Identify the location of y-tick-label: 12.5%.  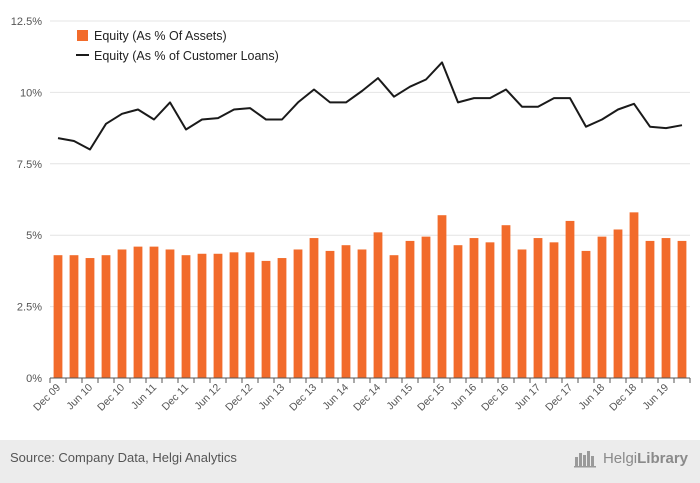
(26, 22).